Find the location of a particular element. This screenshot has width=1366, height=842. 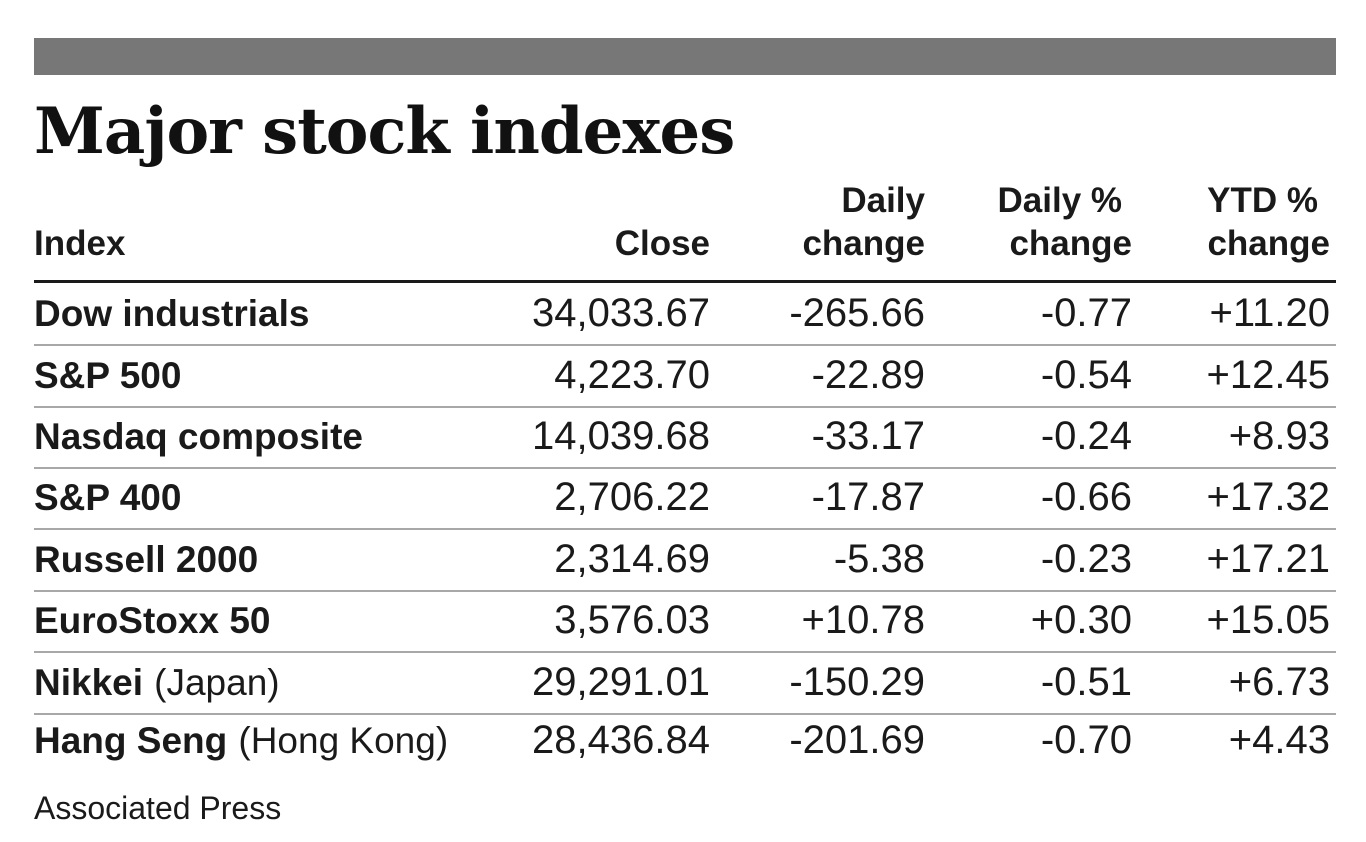

table-row: S&P 500 4,223.70 -22.89 -0.54 +12.45 is located at coordinates (685, 376).